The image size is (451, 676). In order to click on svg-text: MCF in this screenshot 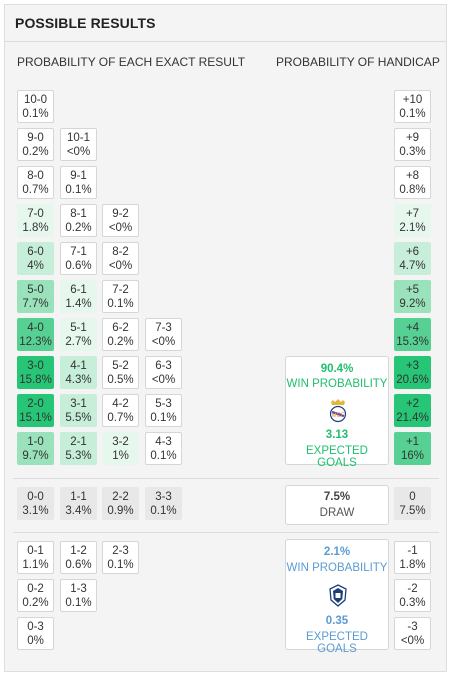, I will do `click(338, 416)`.